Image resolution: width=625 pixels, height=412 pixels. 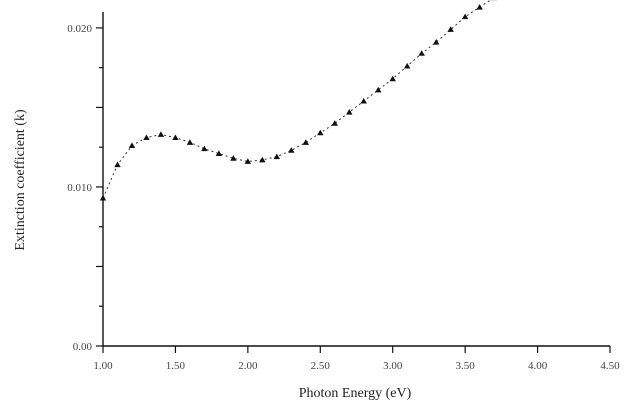 What do you see at coordinates (176, 366) in the screenshot?
I see `x-tick-label: 1.50` at bounding box center [176, 366].